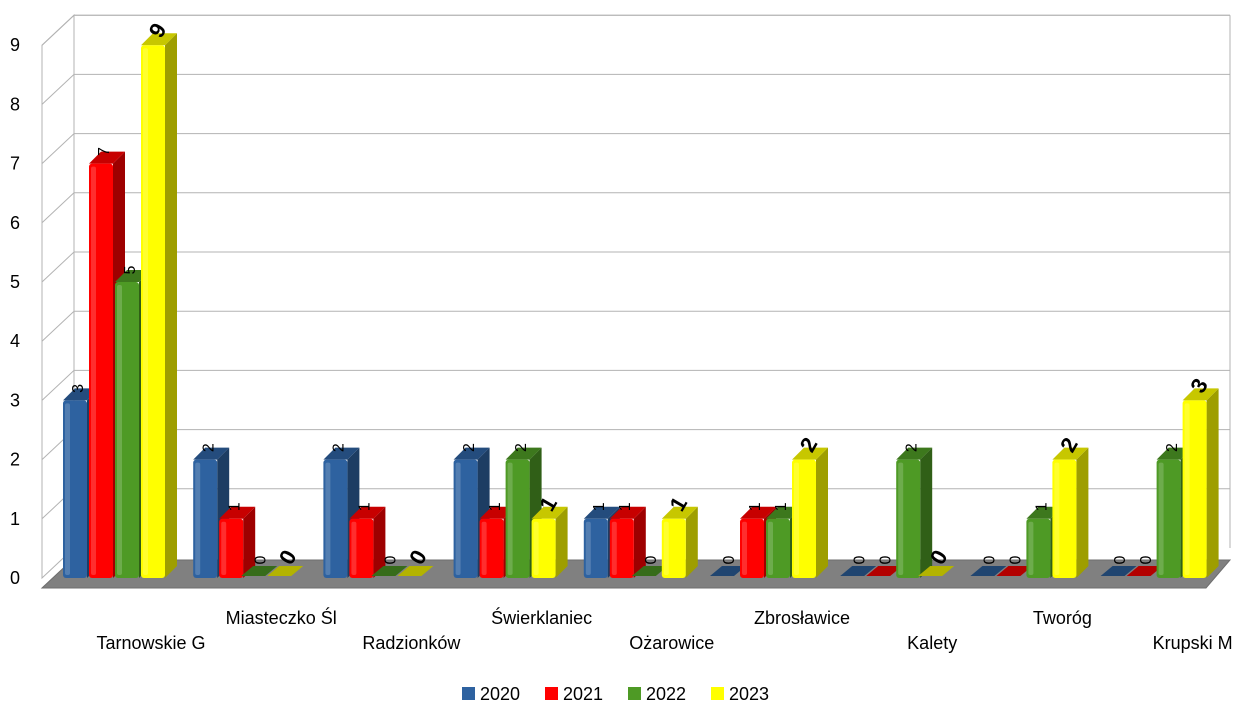  I want to click on legend-label: 2021, so click(583, 694).